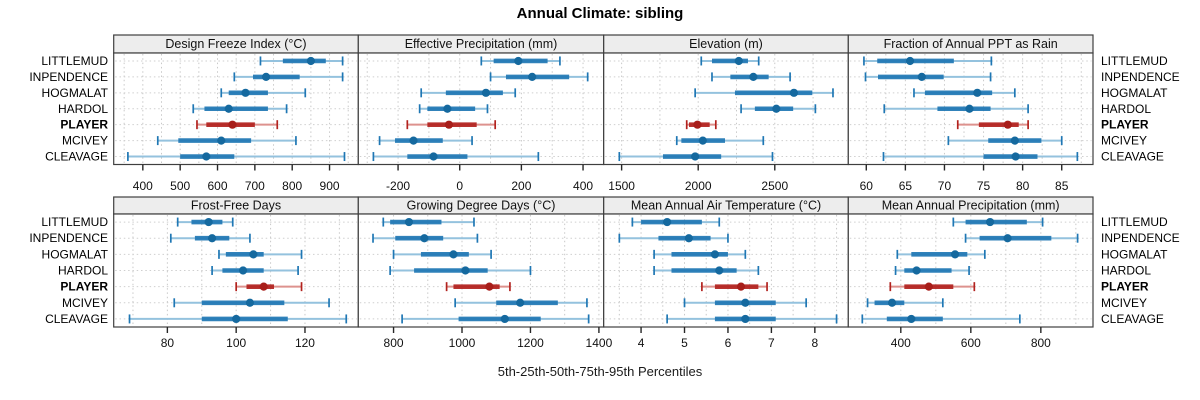 Image resolution: width=1200 pixels, height=400 pixels. What do you see at coordinates (481, 44) in the screenshot?
I see `panel-title: Effective Precipitation (mm)` at bounding box center [481, 44].